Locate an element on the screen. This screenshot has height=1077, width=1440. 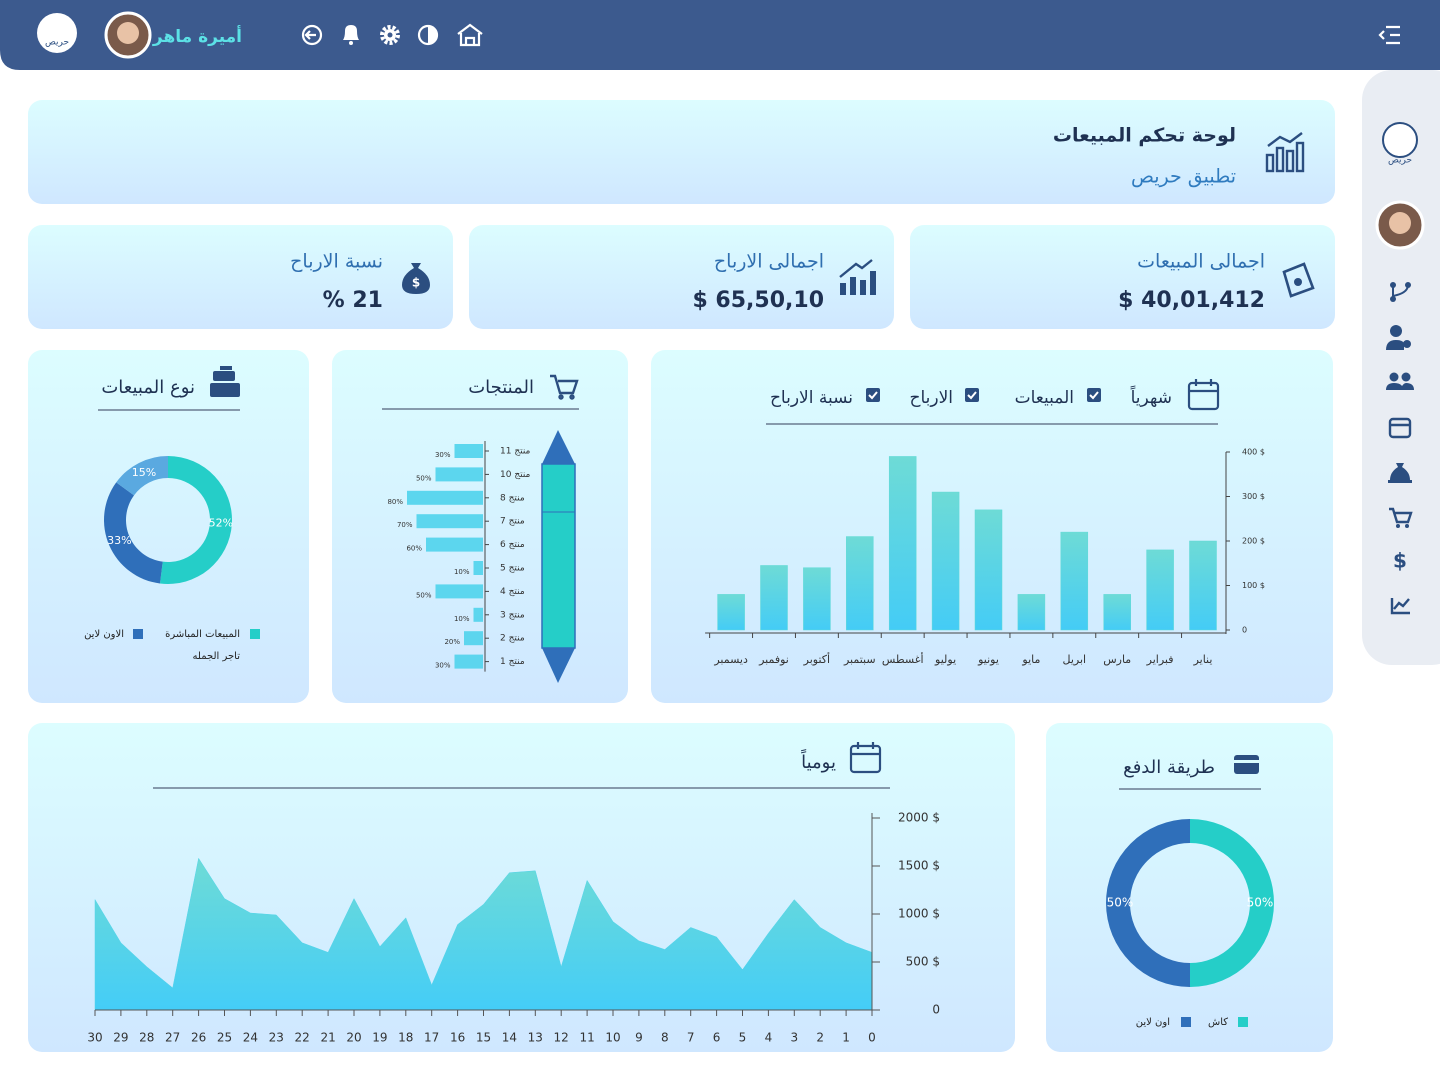
filter-label: الارباح is located at coordinates (931, 398).